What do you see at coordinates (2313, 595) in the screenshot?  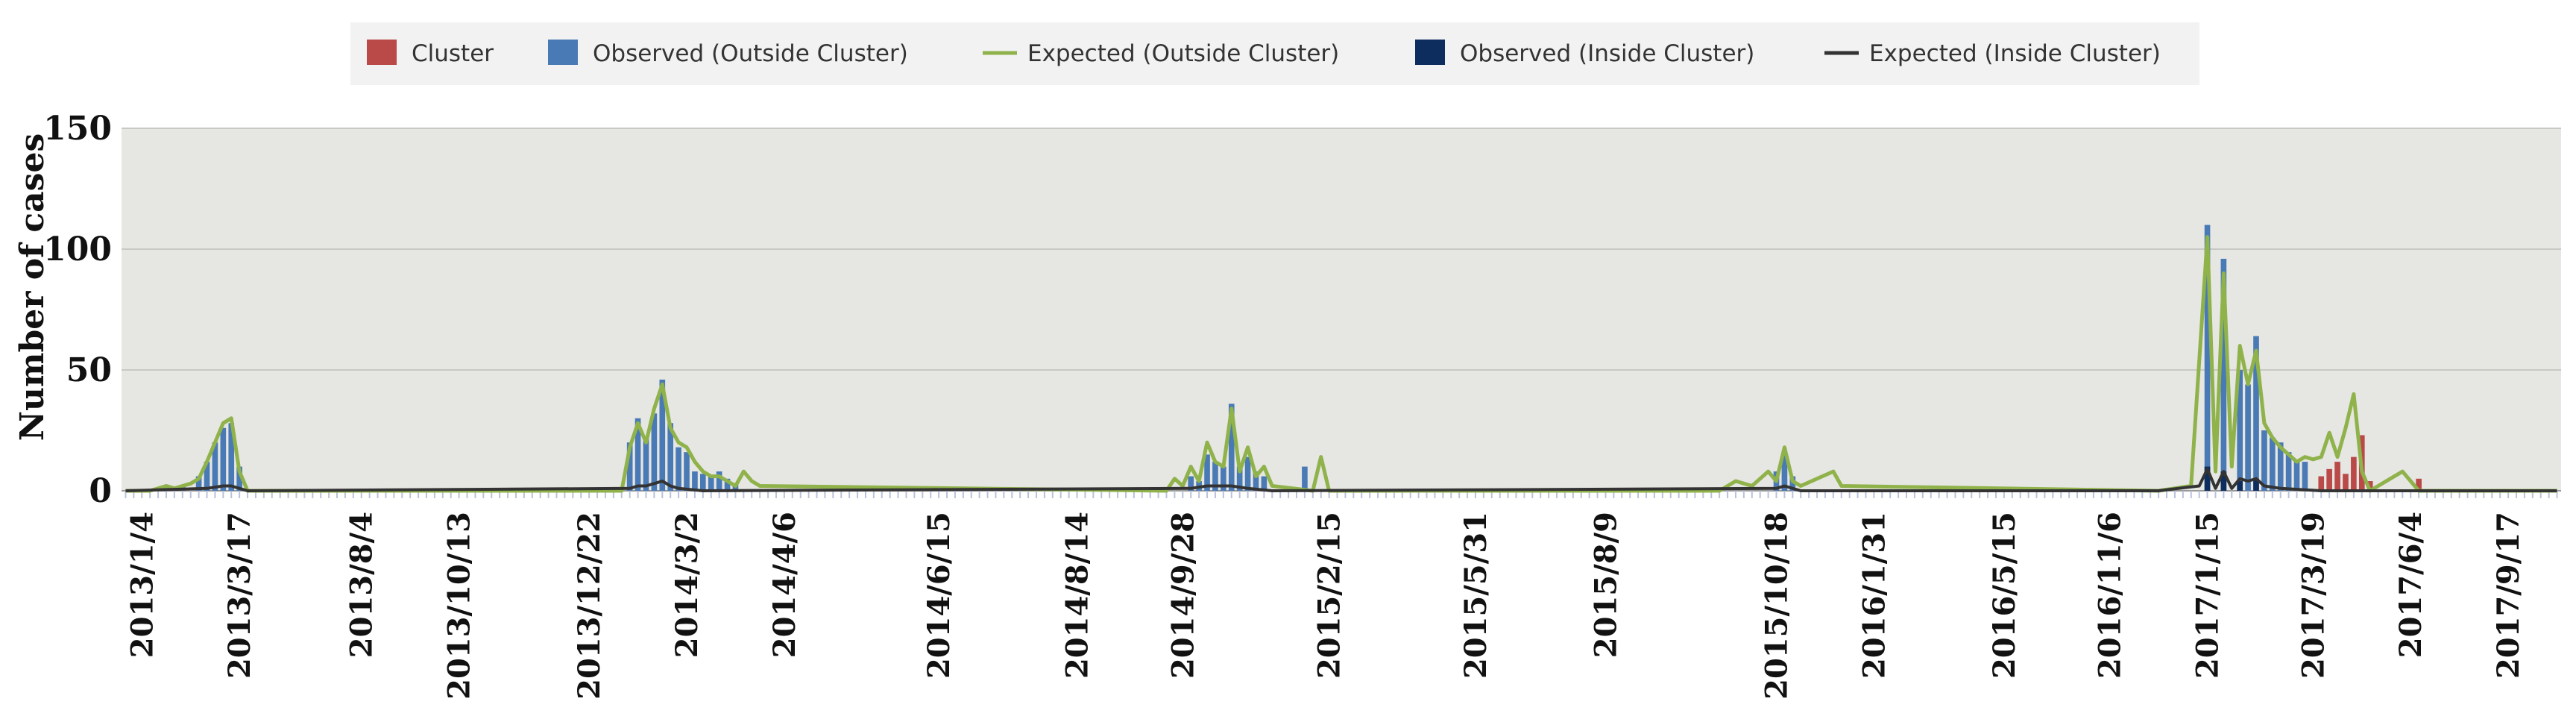 I see `x-tick-label: 2017/3/19` at bounding box center [2313, 595].